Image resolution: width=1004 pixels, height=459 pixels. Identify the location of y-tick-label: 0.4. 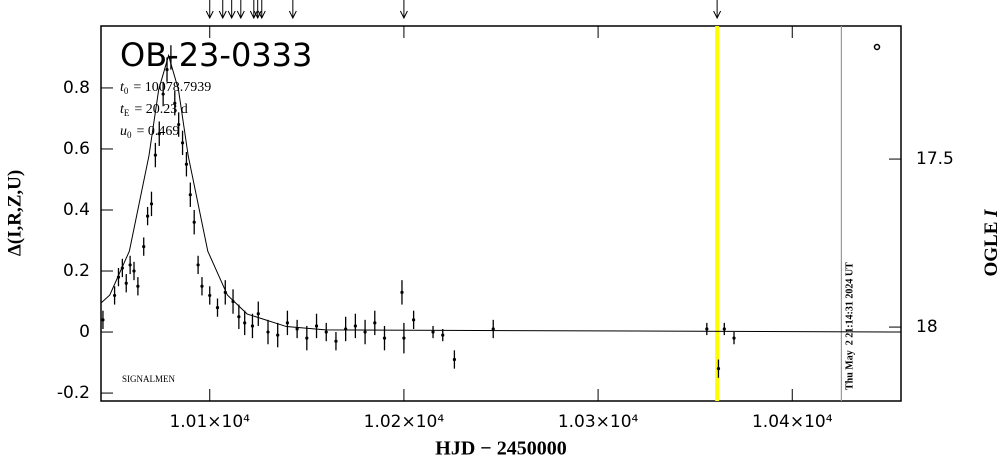
(76, 210).